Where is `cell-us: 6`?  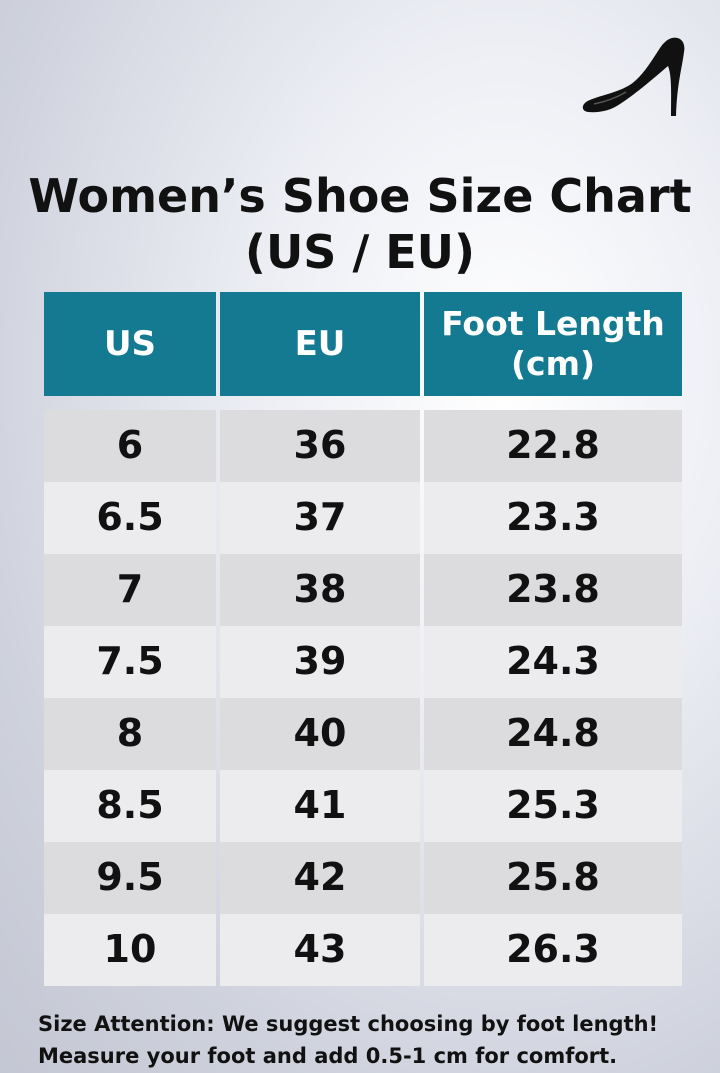 cell-us: 6 is located at coordinates (130, 446).